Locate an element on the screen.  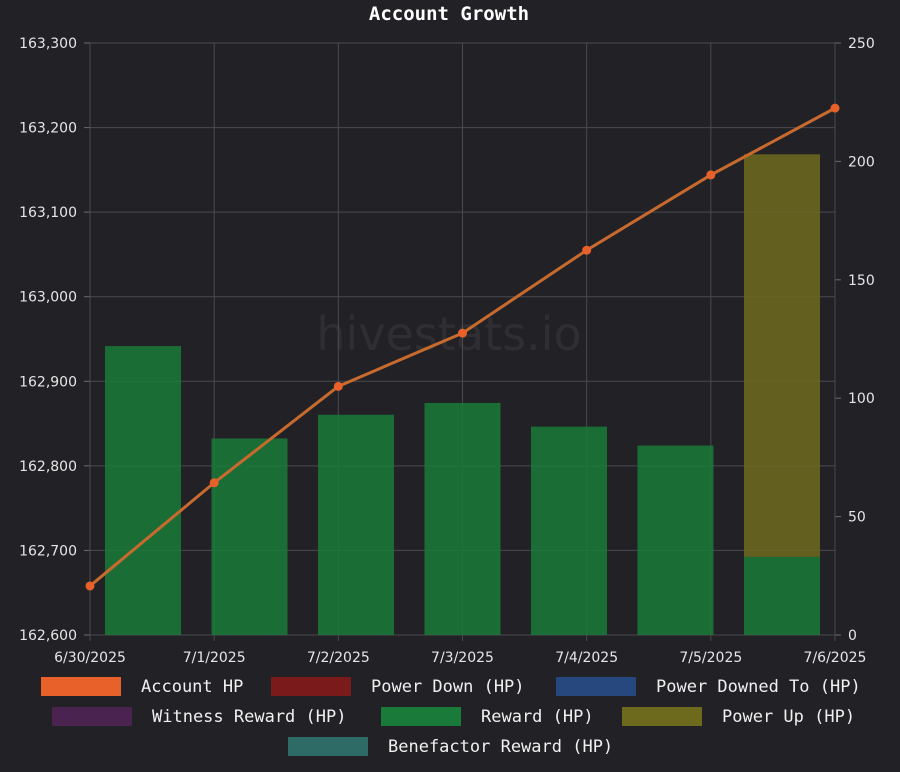
x-tick-label: 7/3/2025 is located at coordinates (462, 658).